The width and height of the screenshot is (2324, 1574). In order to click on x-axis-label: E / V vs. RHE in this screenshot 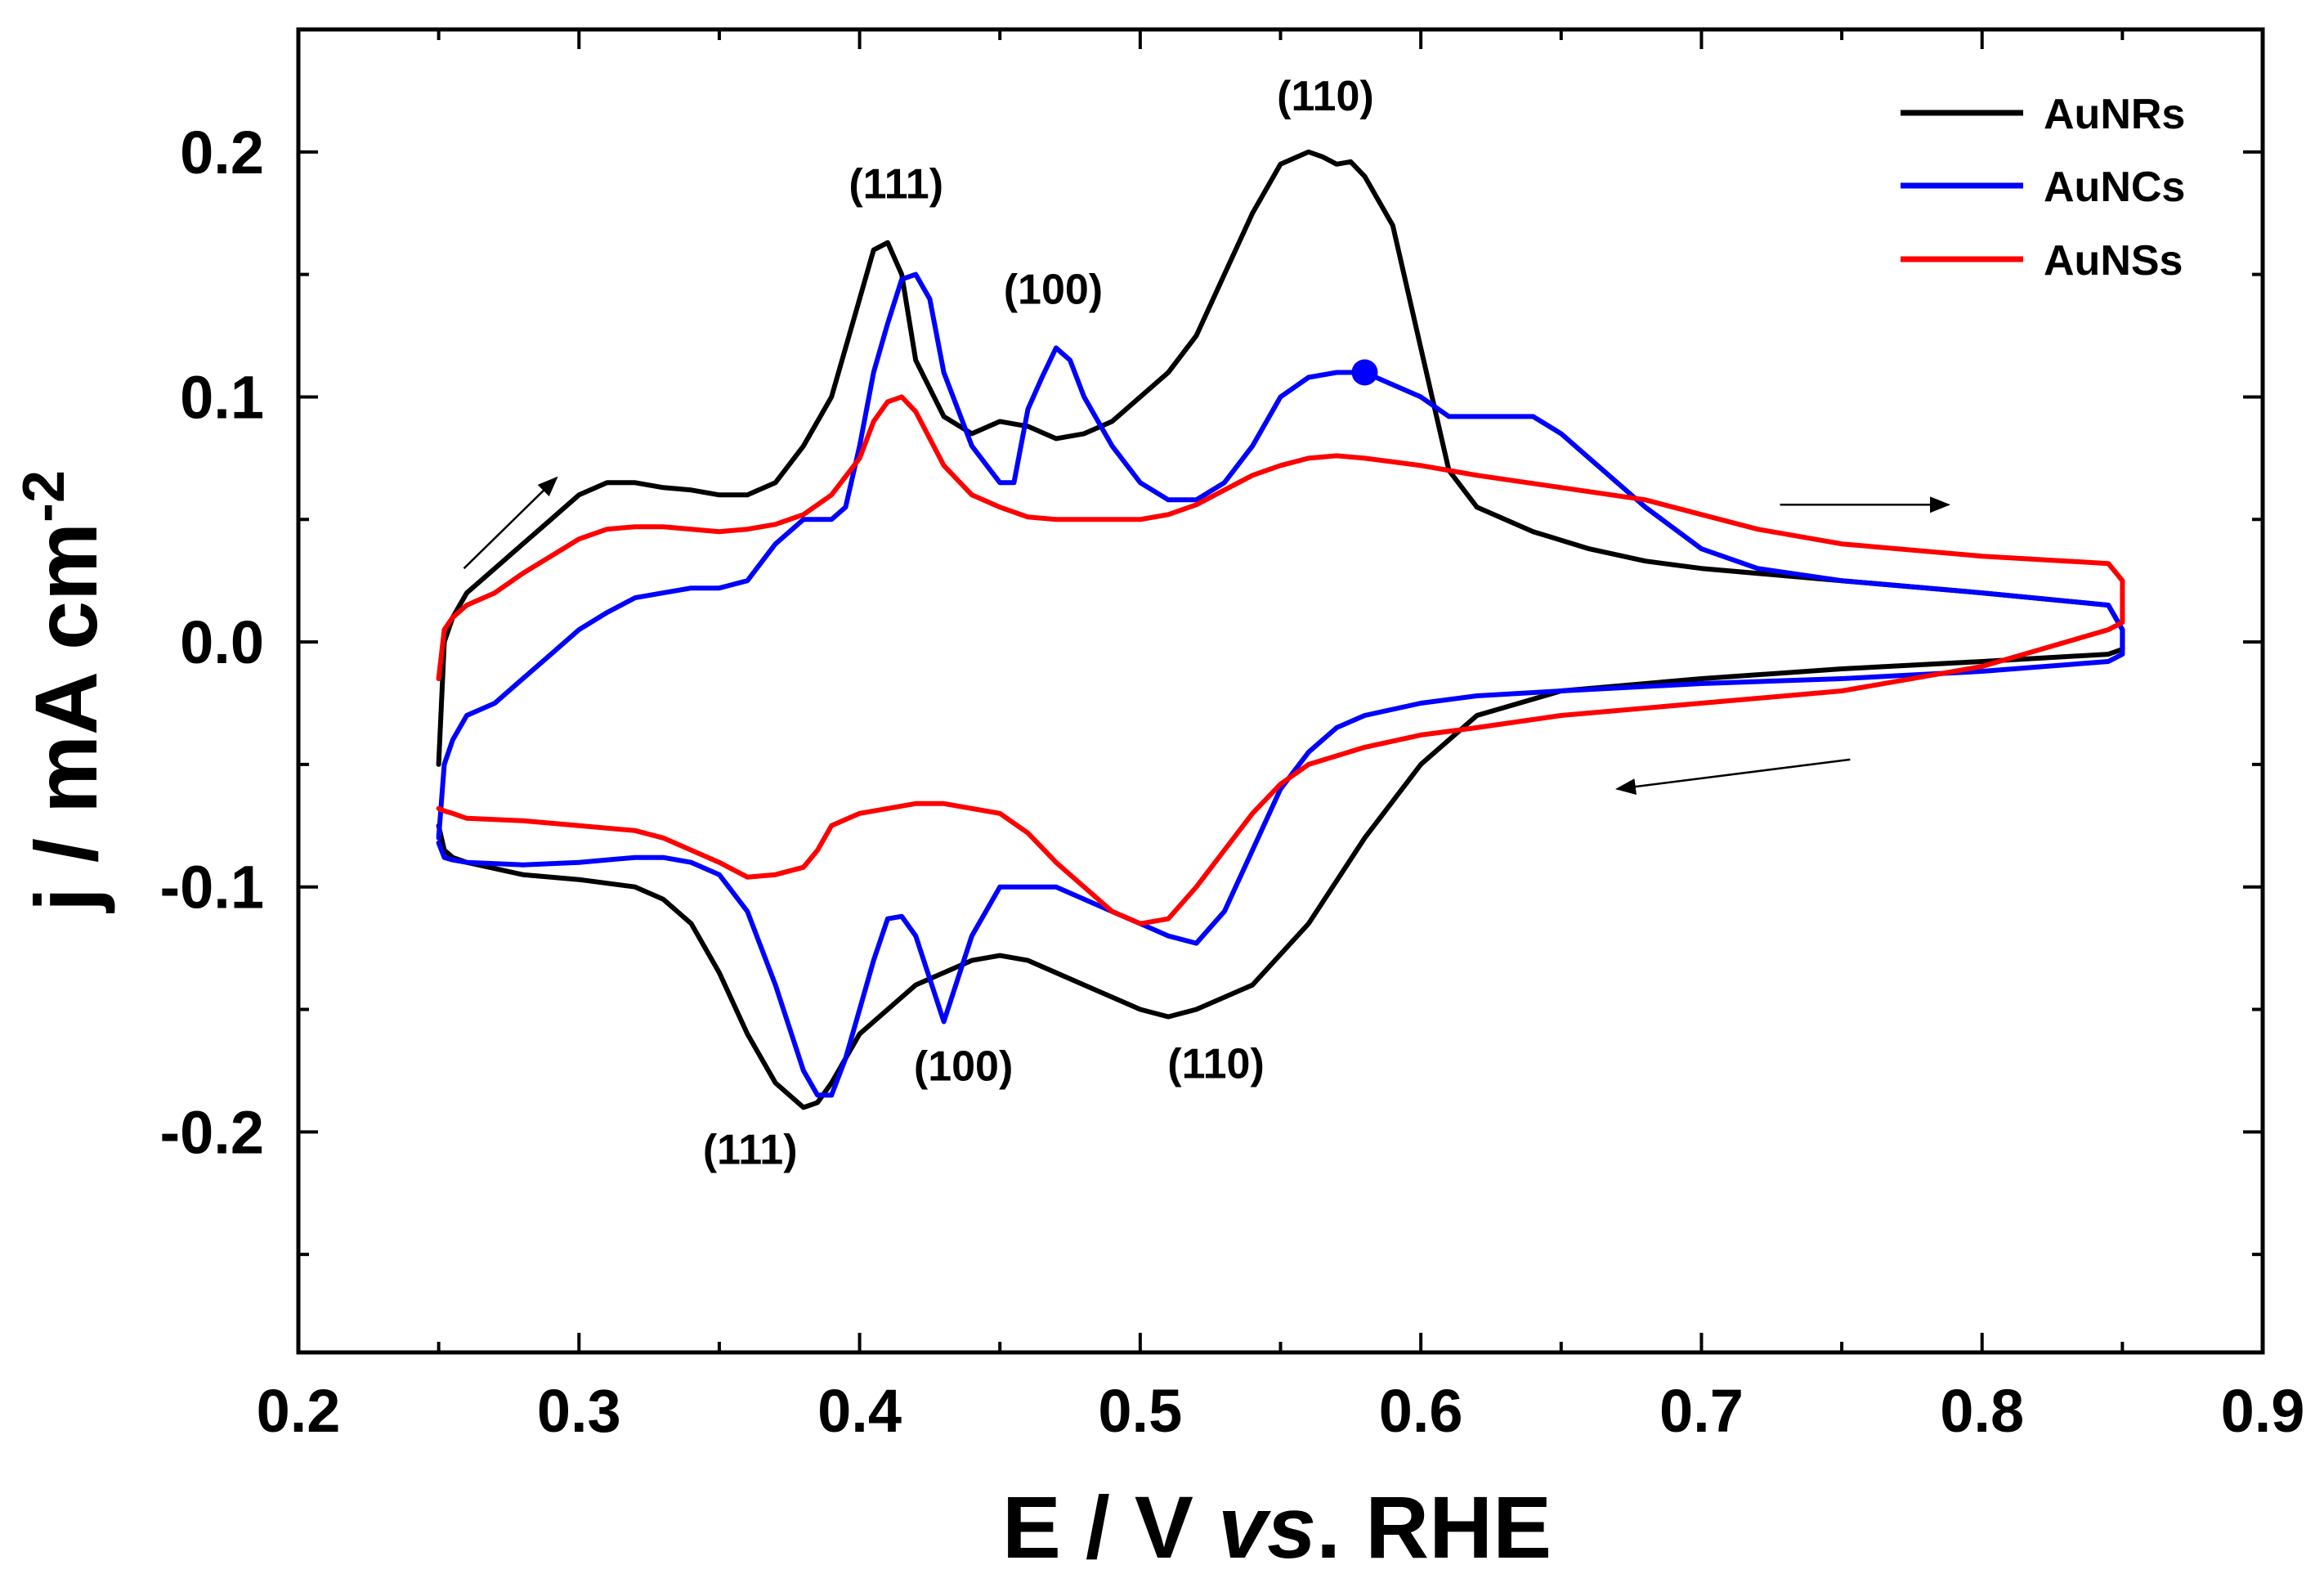, I will do `click(1277, 1526)`.